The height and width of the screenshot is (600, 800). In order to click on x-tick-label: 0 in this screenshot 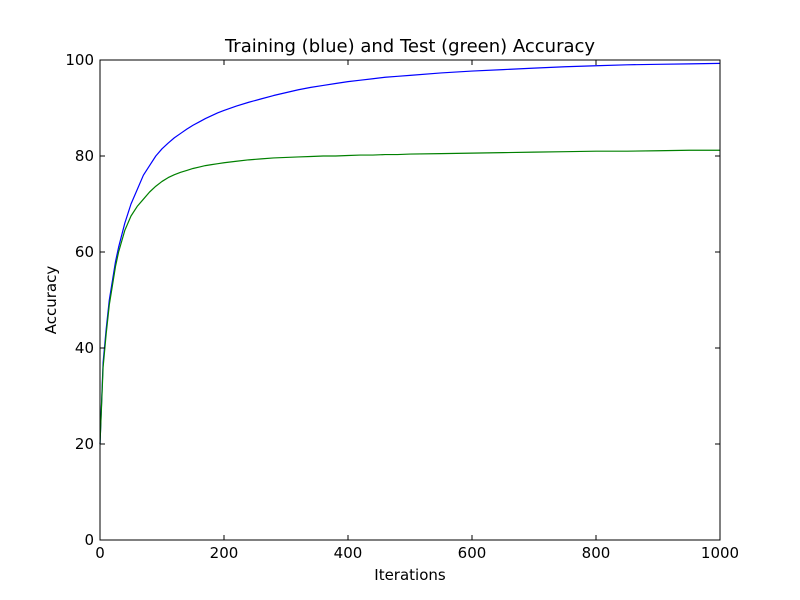, I will do `click(100, 553)`.